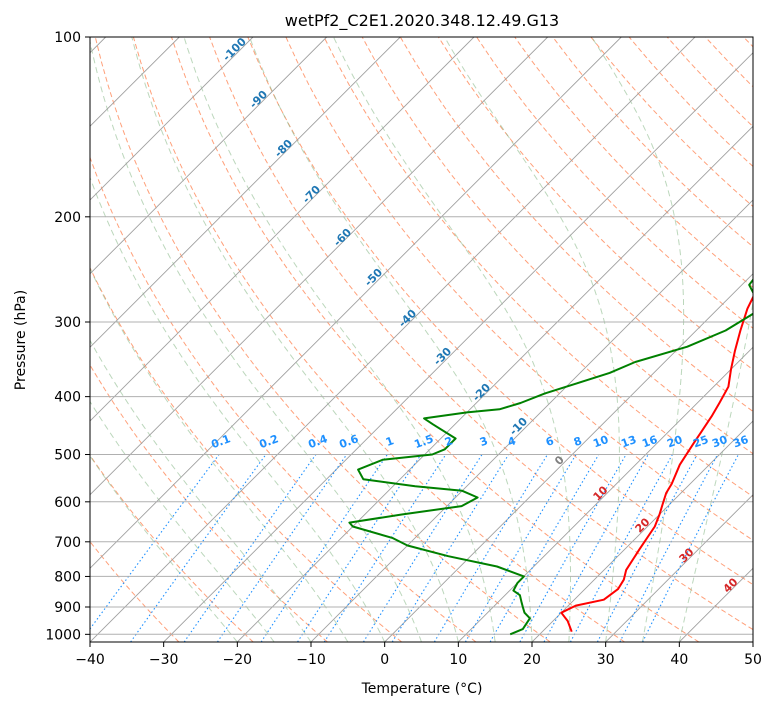 Image resolution: width=775 pixels, height=708 pixels. Describe the element at coordinates (740, 442) in the screenshot. I see `mixing-ratio-label: 36` at that location.